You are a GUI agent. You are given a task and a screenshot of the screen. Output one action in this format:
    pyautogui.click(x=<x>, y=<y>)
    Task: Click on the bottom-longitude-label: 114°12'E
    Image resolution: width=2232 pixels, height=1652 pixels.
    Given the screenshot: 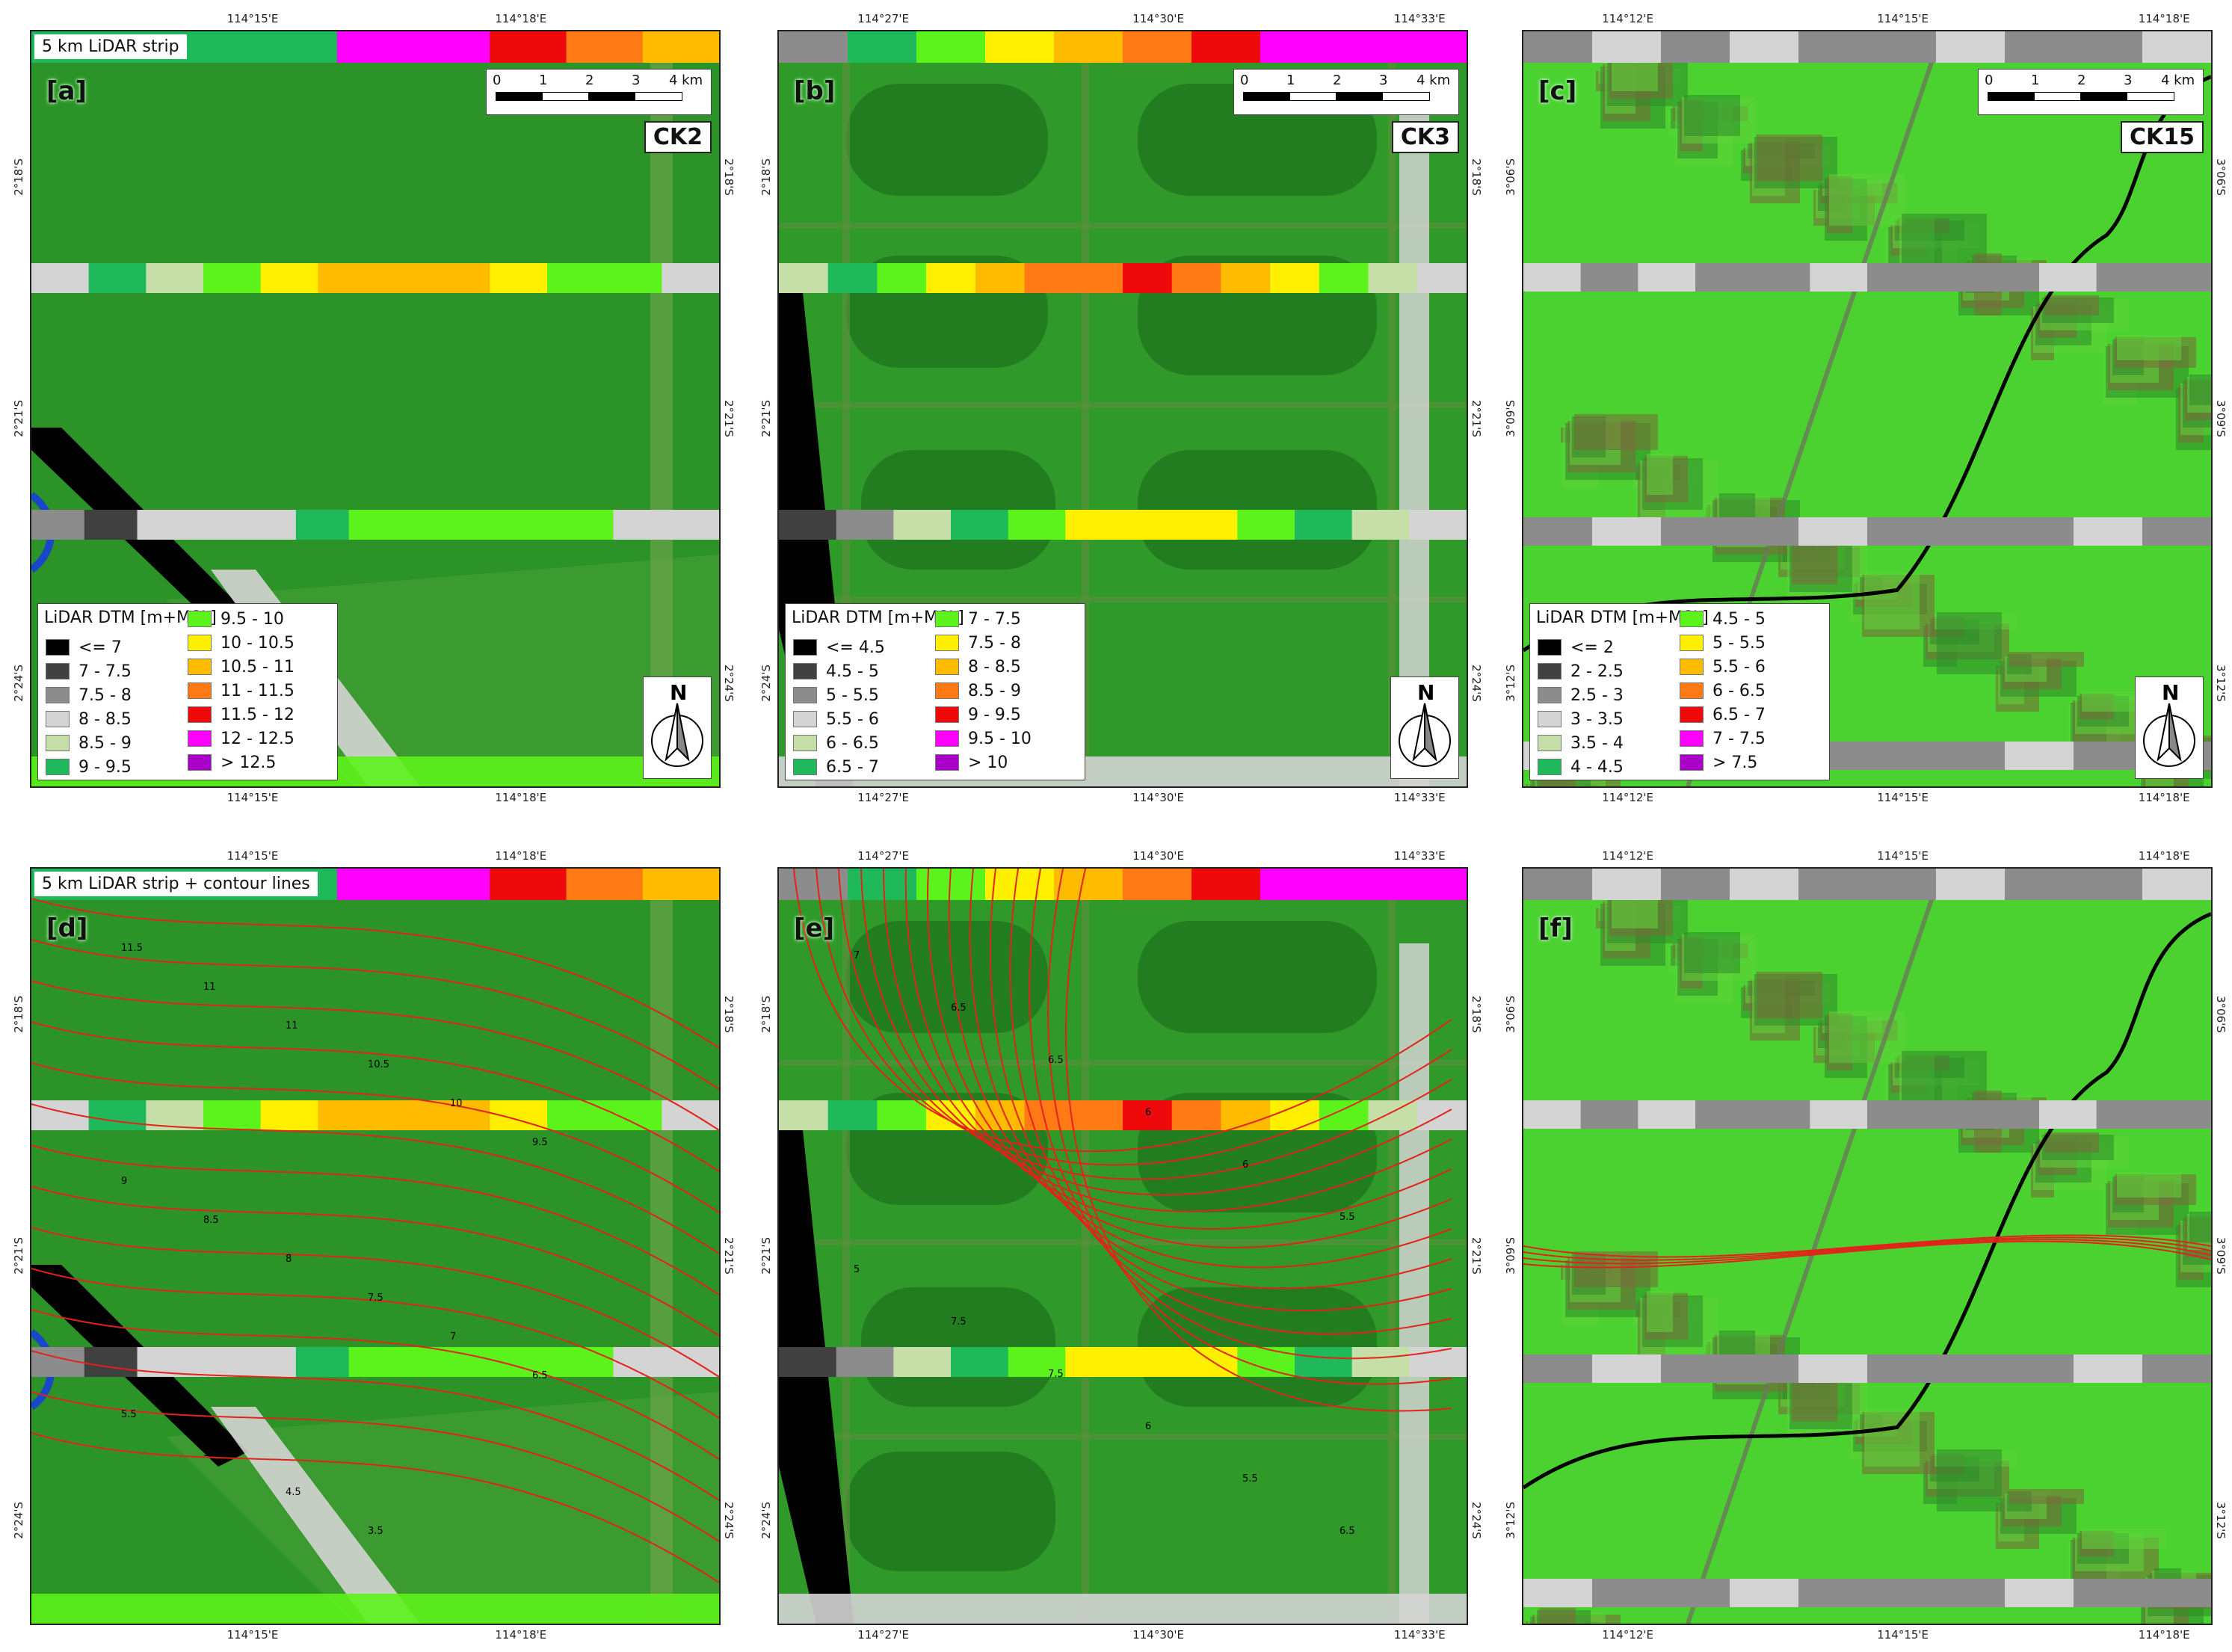 What is the action you would take?
    pyautogui.click(x=1628, y=1635)
    